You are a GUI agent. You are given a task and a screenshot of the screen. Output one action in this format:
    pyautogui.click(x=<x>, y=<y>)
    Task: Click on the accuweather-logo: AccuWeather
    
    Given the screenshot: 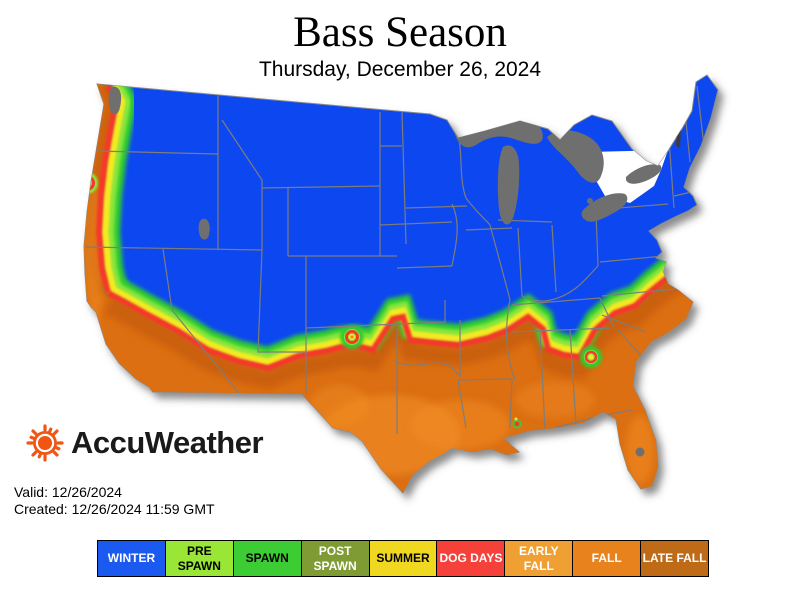 What is the action you would take?
    pyautogui.click(x=145, y=443)
    